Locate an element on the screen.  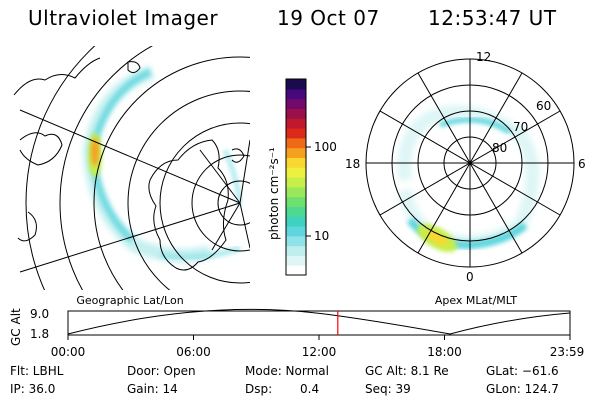
gain-label: Gain: 14 is located at coordinates (152, 389).